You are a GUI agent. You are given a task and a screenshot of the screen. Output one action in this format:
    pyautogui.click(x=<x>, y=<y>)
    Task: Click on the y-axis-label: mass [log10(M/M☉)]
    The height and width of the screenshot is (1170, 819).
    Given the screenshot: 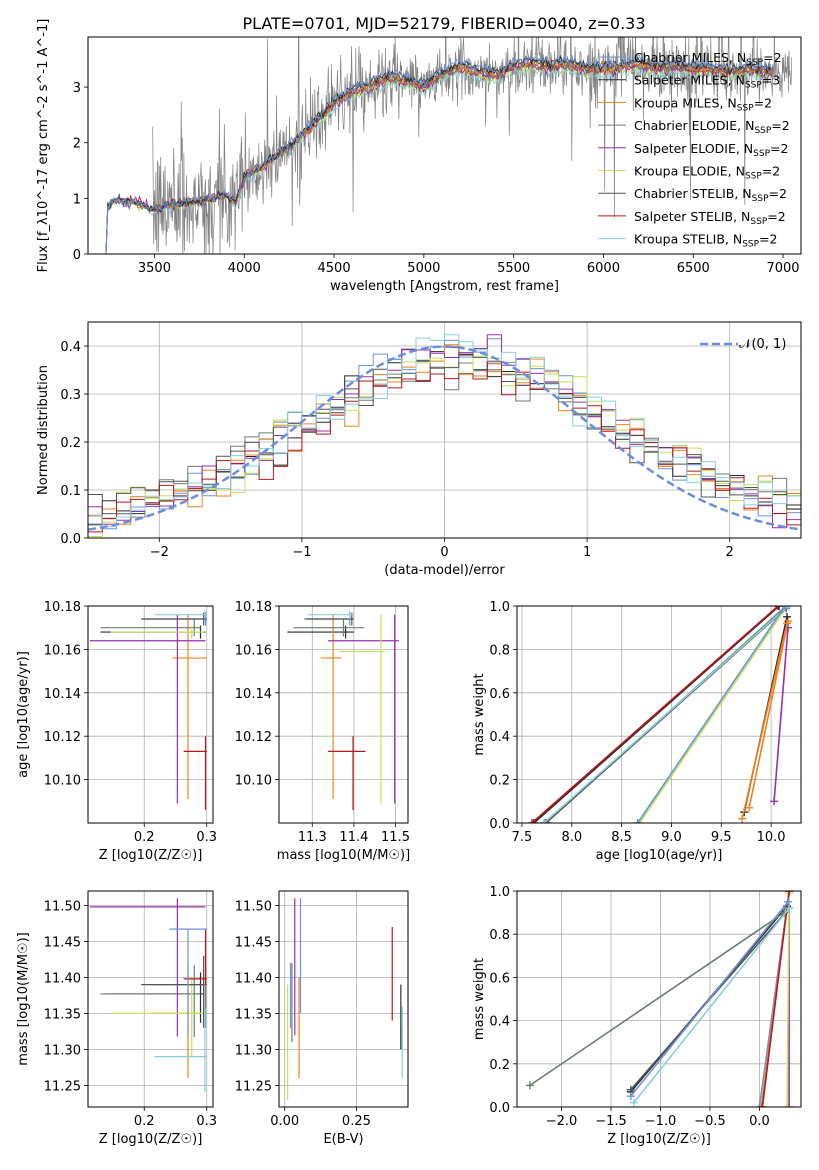 What is the action you would take?
    pyautogui.click(x=23, y=998)
    